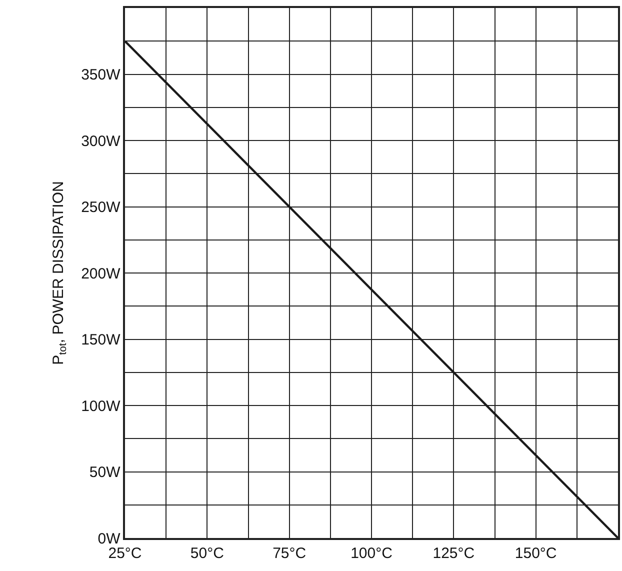  I want to click on y-tick-label: 0W, so click(110, 539).